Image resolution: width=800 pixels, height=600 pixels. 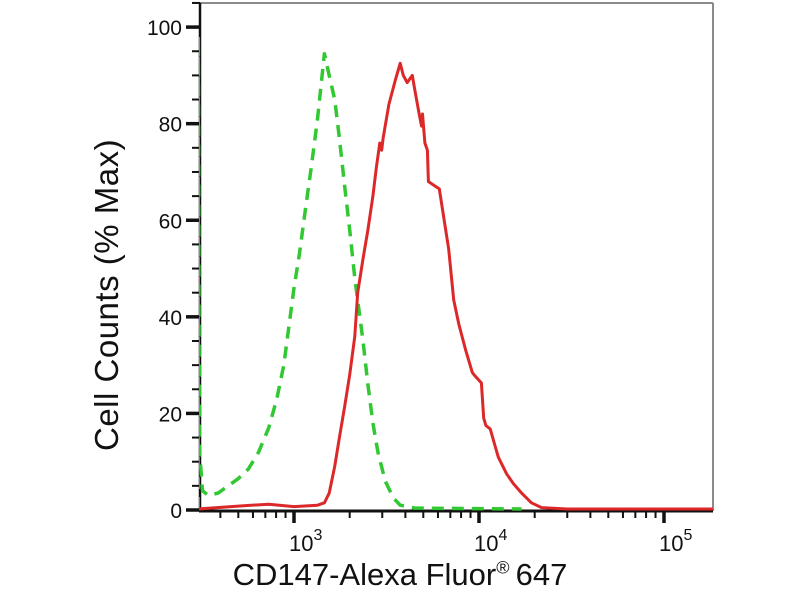 I want to click on y-axis-title: Cell Counts (% Max), so click(x=107, y=295).